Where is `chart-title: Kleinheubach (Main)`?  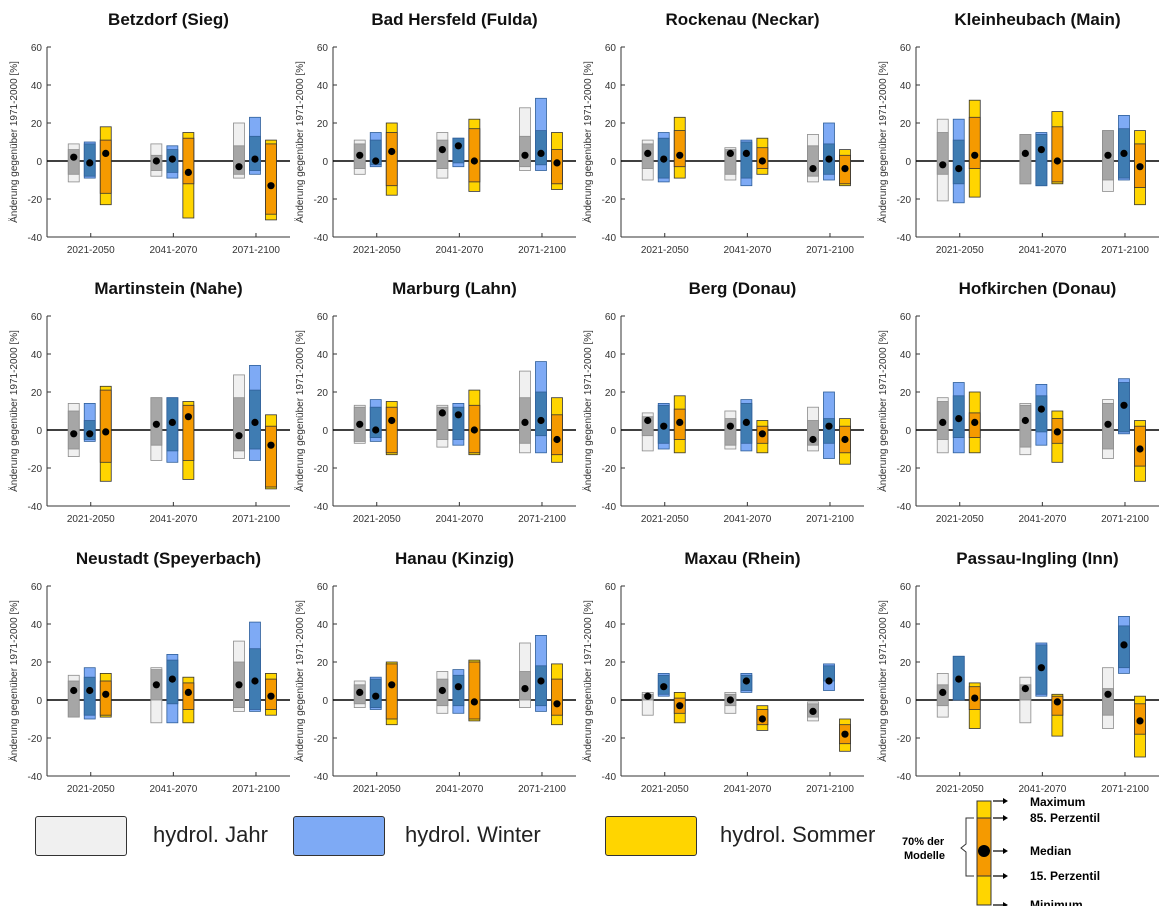
chart-title: Kleinheubach (Main) is located at coordinates (1037, 19).